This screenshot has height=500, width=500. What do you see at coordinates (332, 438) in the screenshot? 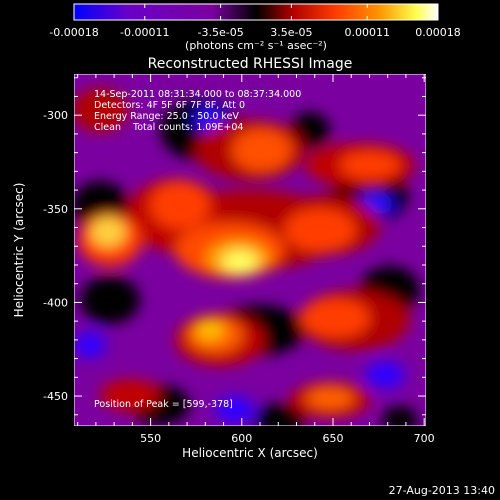
I see `x-tick-label: 650` at bounding box center [332, 438].